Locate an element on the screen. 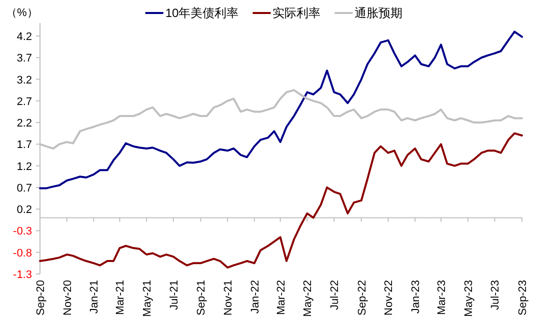  legend-label: 实际利率 is located at coordinates (296, 13).